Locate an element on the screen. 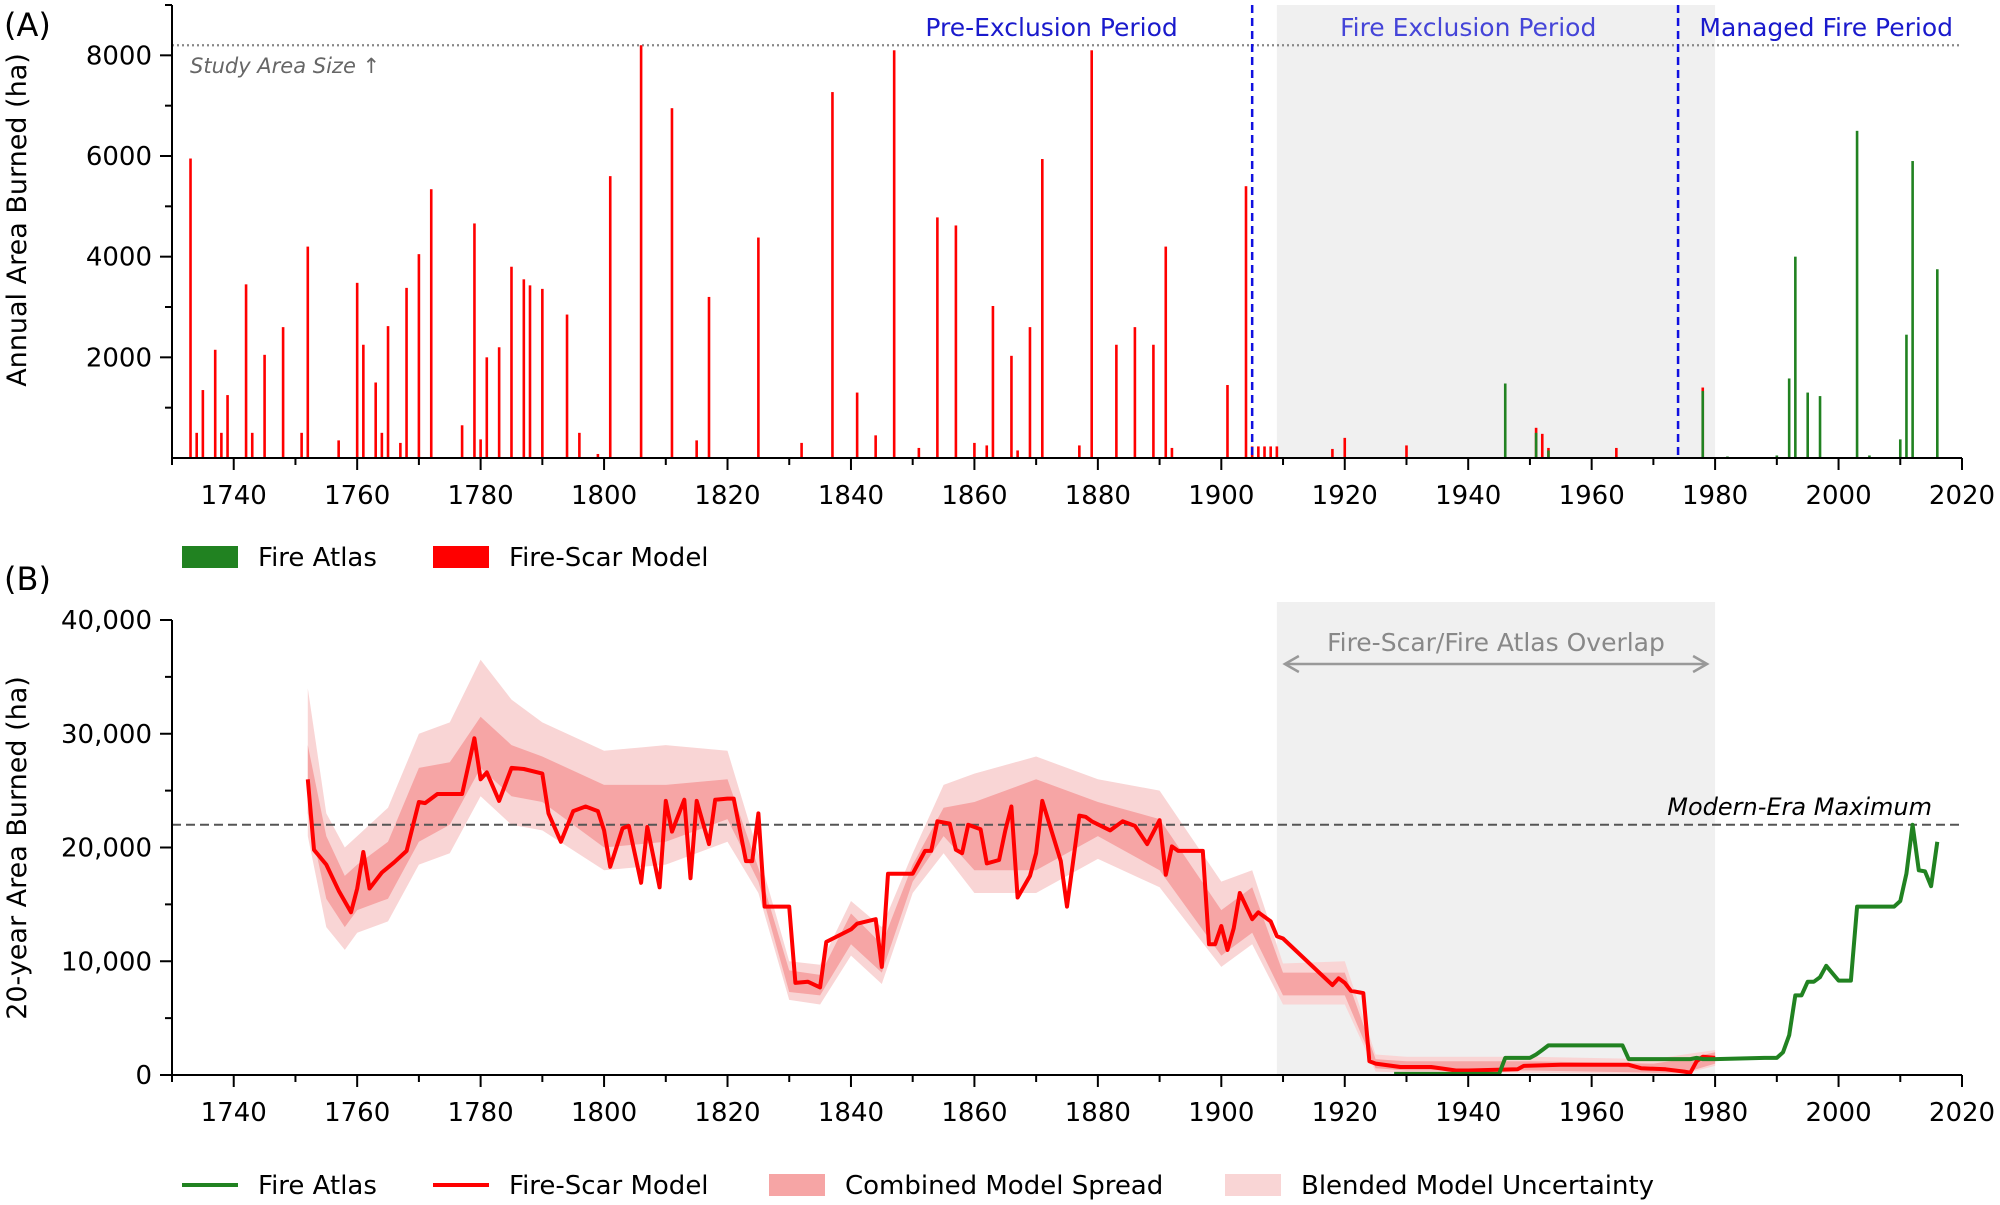  panel-b-y-ticks: 0 10,000 20,000 30,000 40,000 is located at coordinates (116, 848).